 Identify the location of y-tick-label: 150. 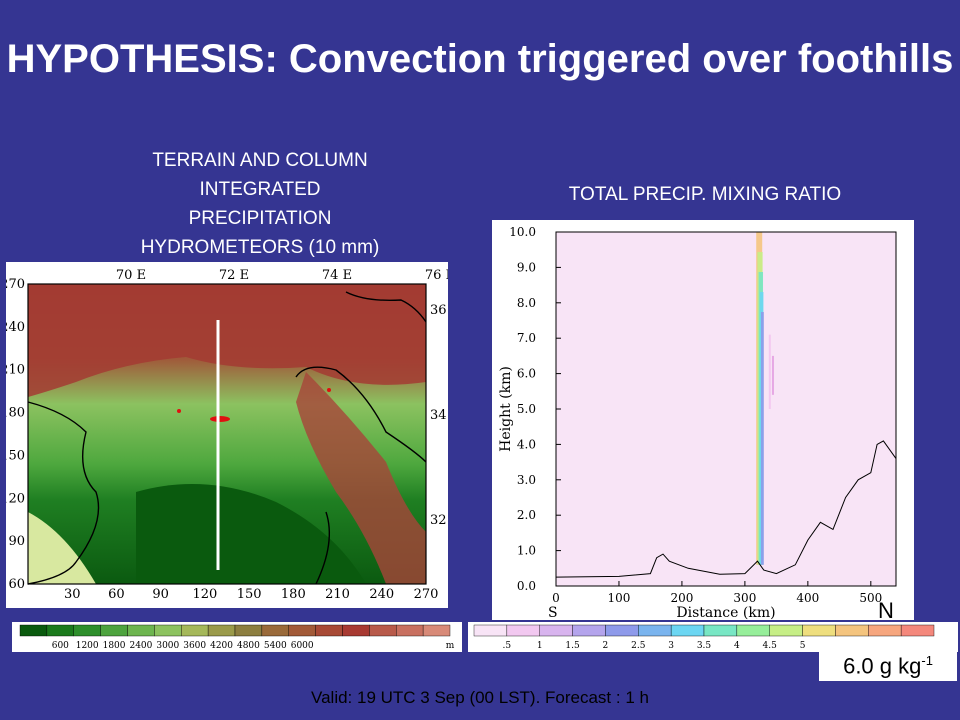
(15, 455).